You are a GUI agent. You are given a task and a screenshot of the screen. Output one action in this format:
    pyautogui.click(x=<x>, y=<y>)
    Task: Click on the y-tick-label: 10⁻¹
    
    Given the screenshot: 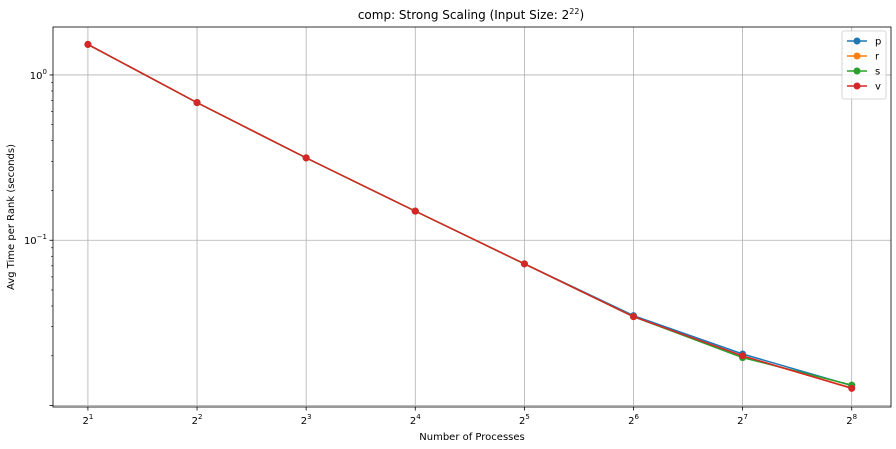 What is the action you would take?
    pyautogui.click(x=35, y=240)
    